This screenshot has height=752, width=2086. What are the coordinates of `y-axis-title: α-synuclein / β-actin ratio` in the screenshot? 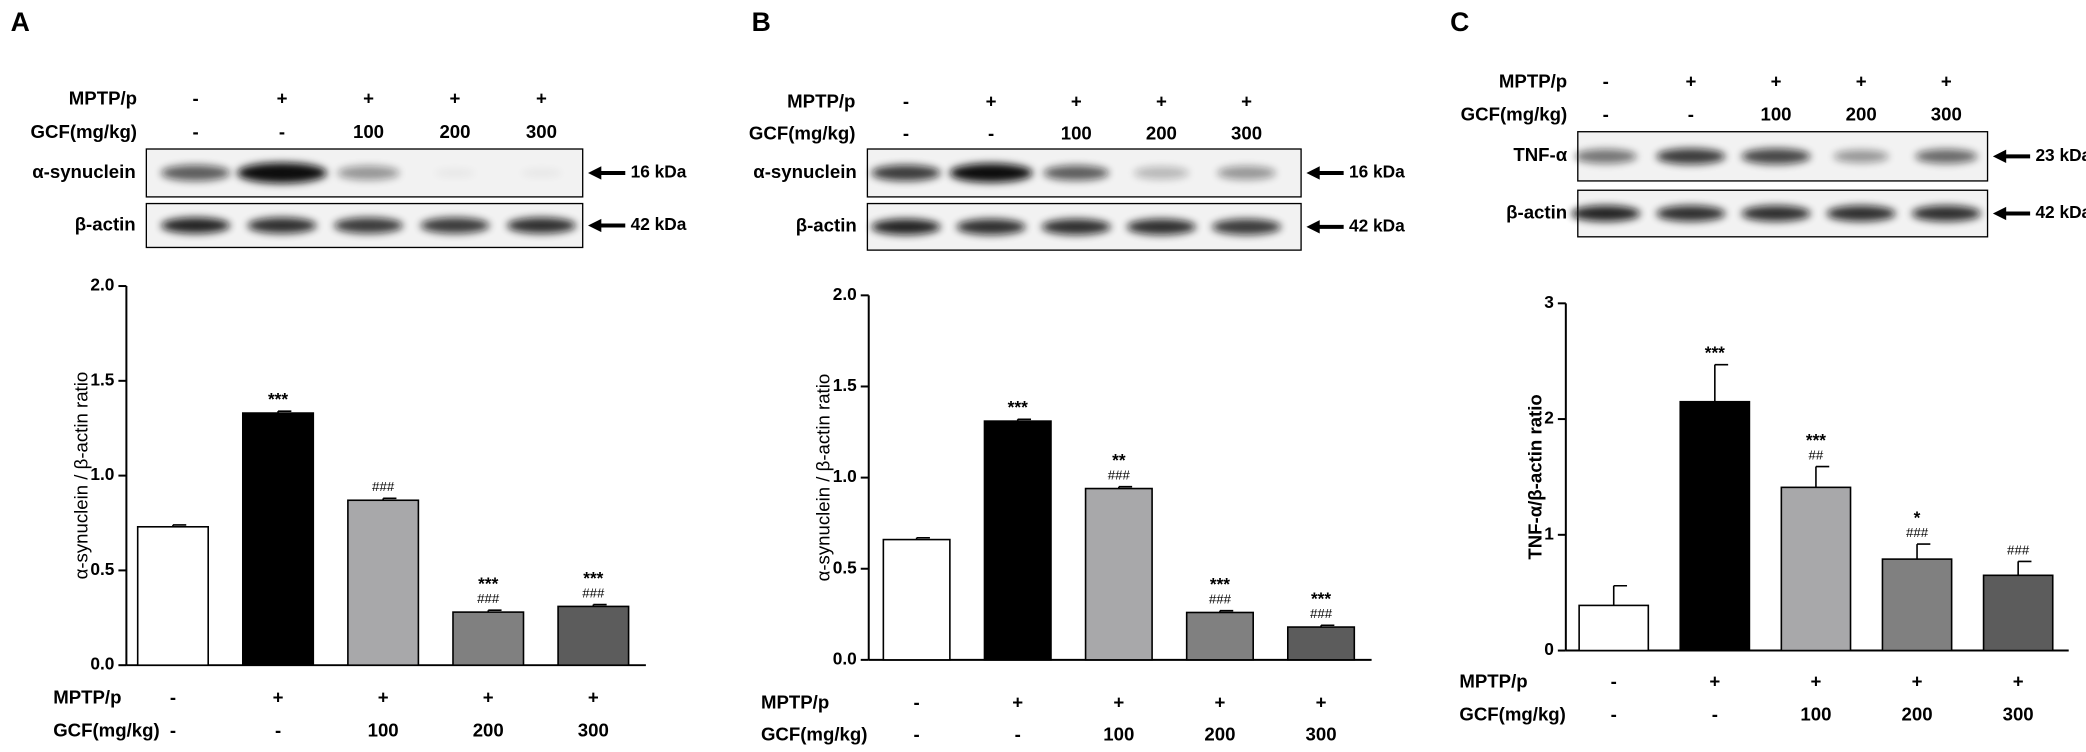 It's located at (823, 478).